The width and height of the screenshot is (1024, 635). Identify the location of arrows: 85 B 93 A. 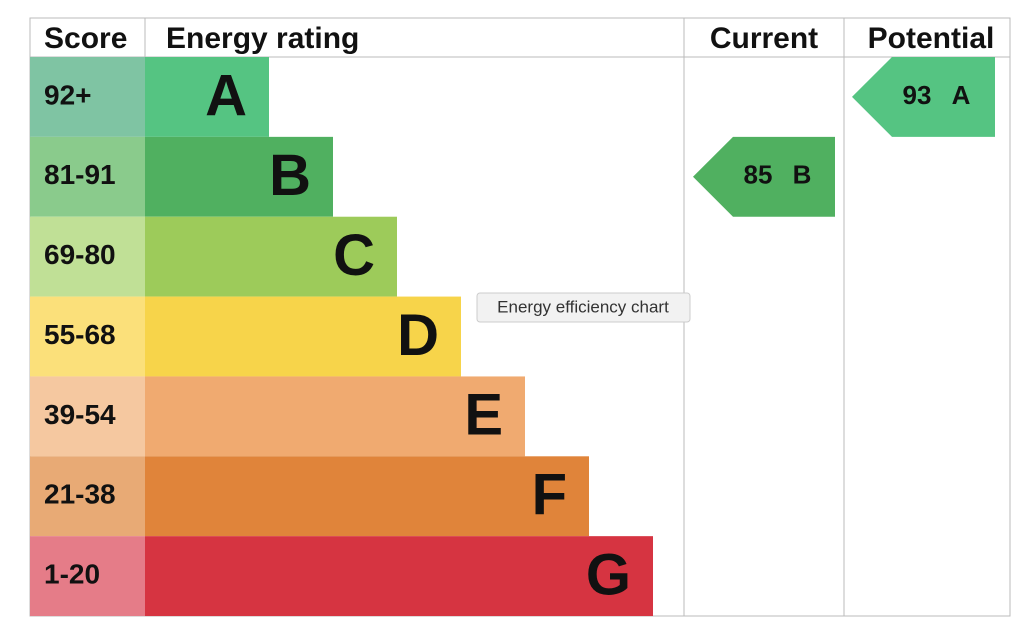
(844, 137).